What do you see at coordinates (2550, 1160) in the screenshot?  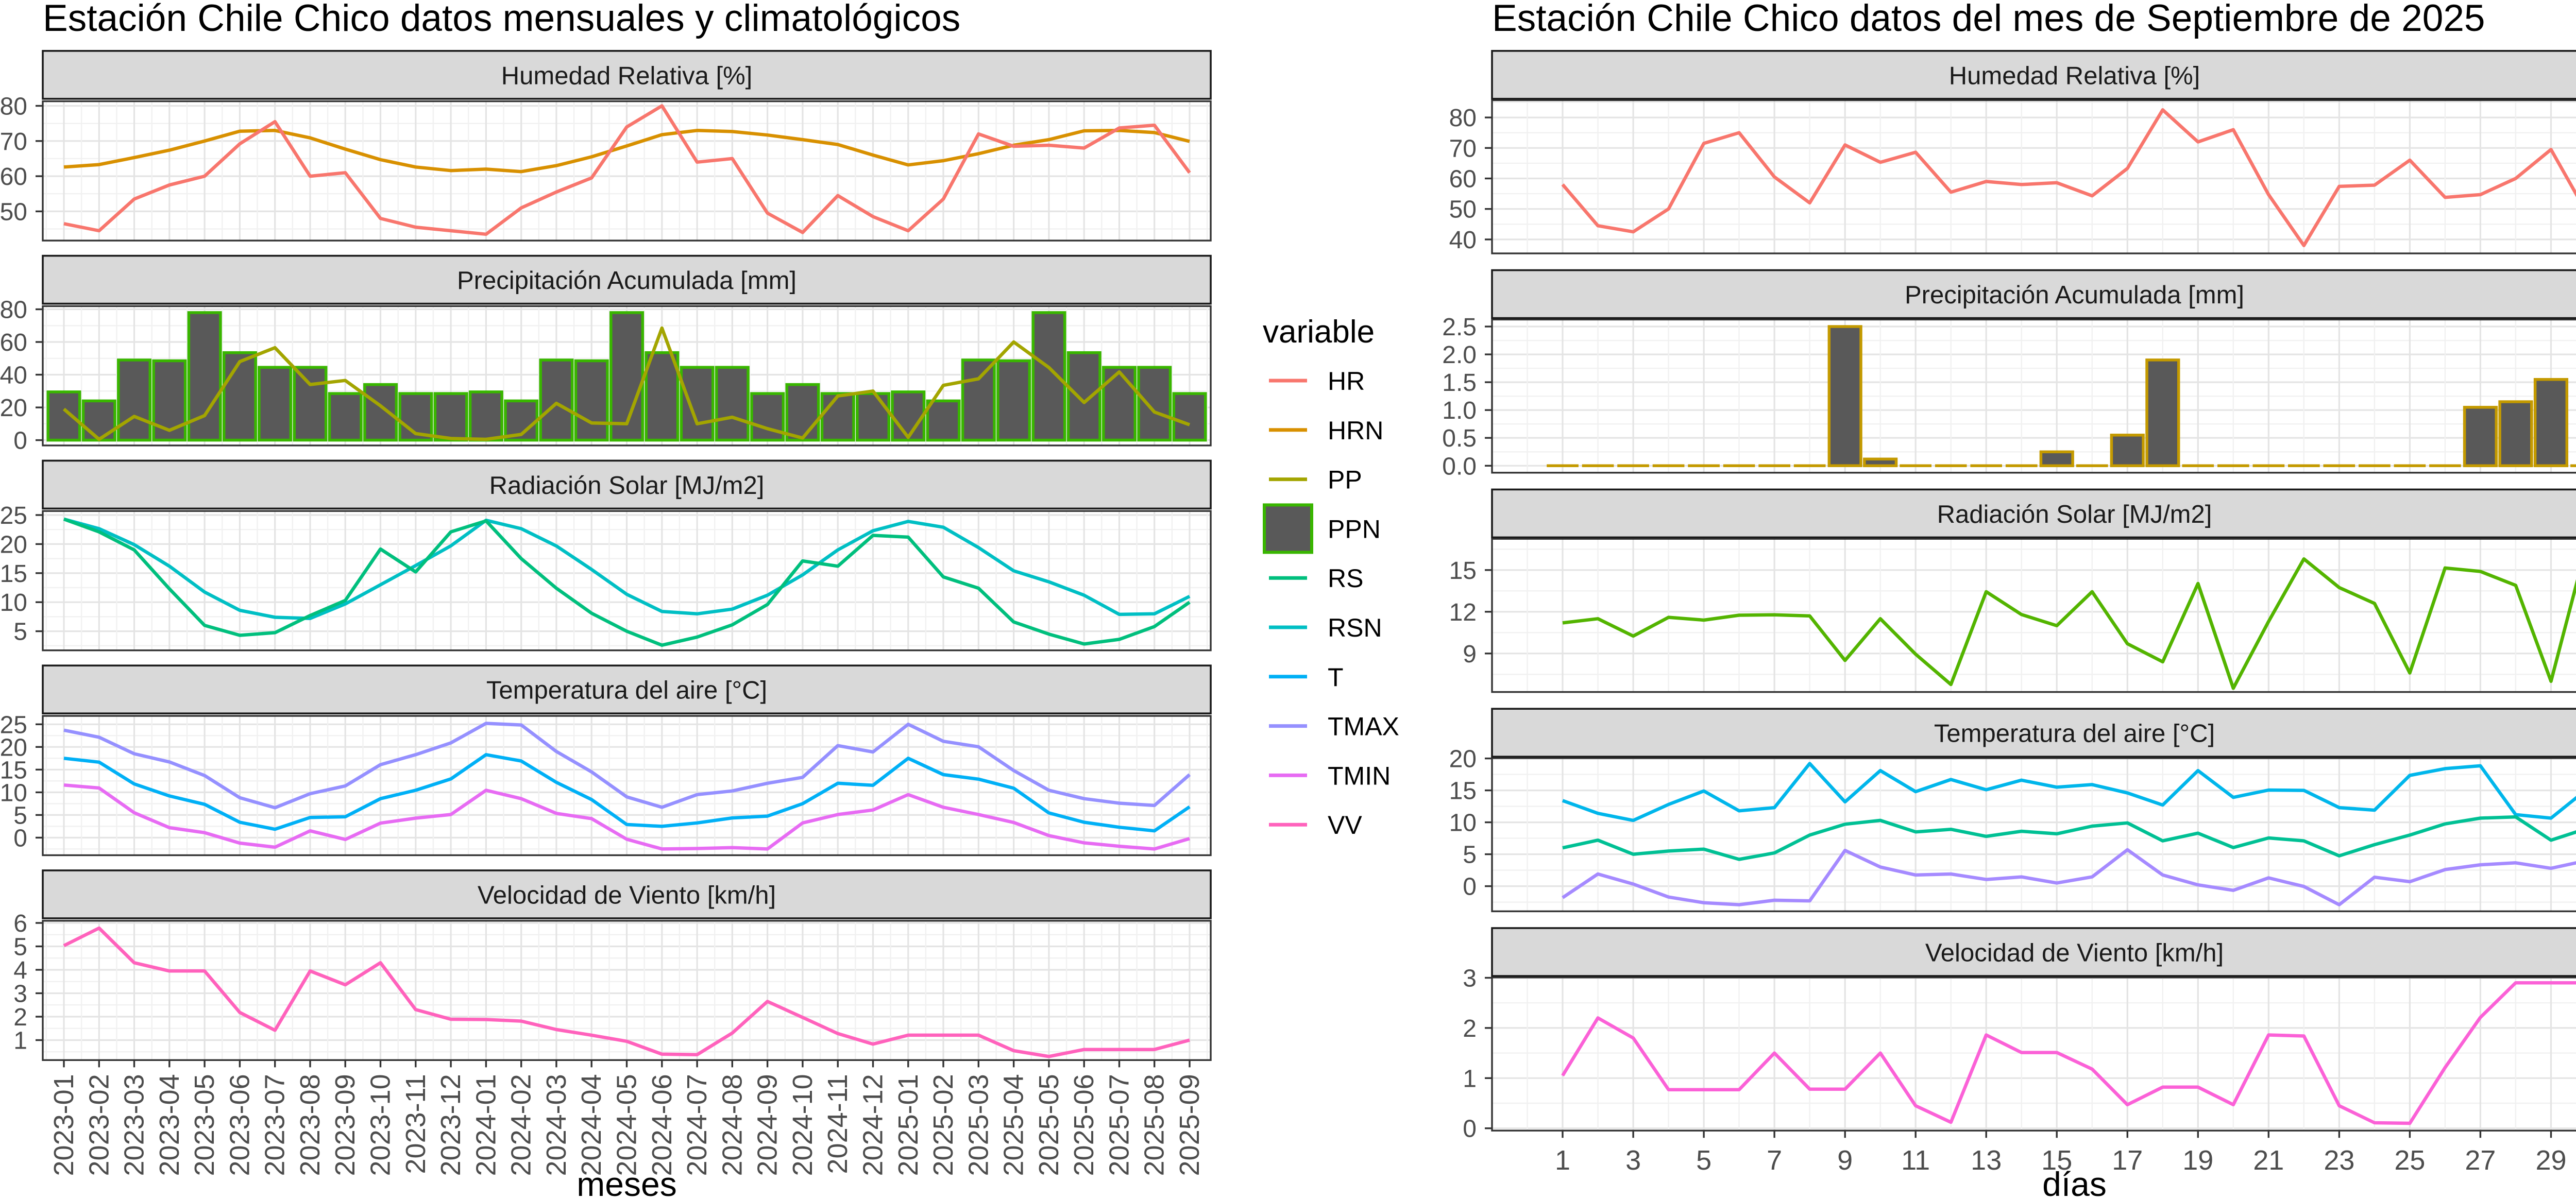 I see `svg-text: 29` at bounding box center [2550, 1160].